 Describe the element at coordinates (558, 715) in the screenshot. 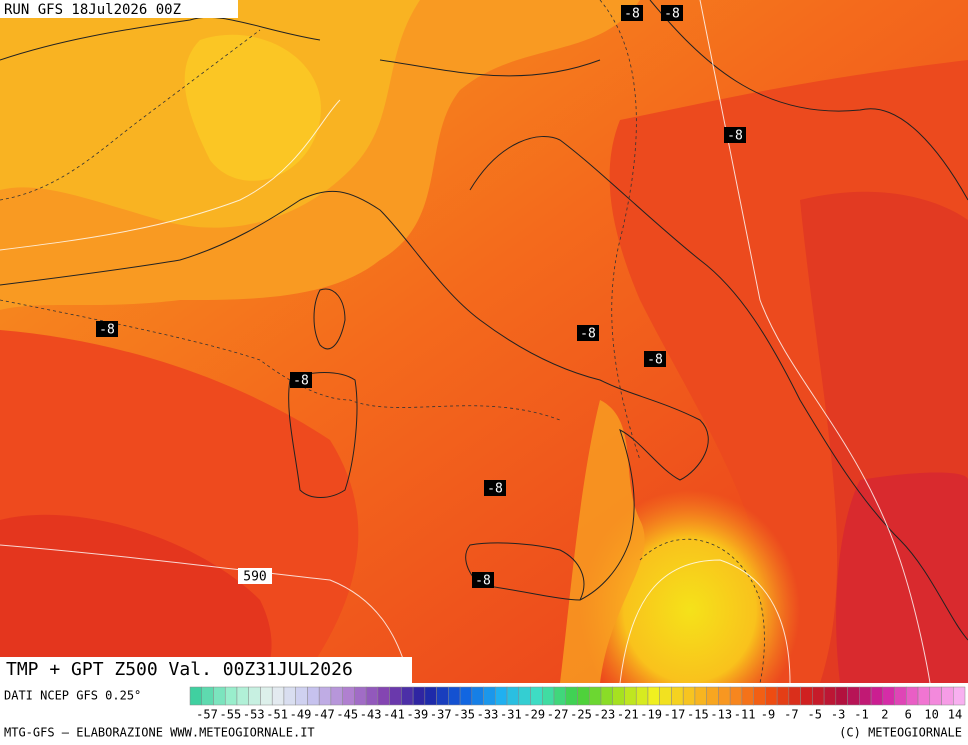

I see `colorbar-label: -27` at that location.